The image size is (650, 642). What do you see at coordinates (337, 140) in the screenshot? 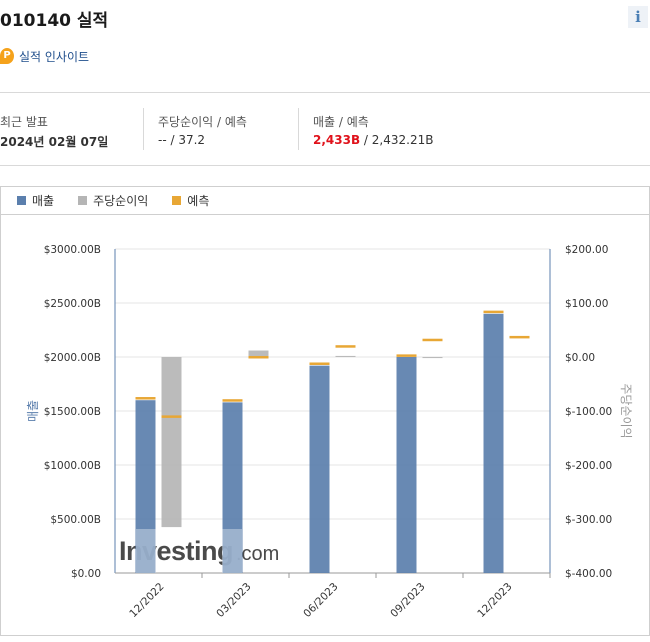
I see `revenue-actual: 2,433B` at bounding box center [337, 140].